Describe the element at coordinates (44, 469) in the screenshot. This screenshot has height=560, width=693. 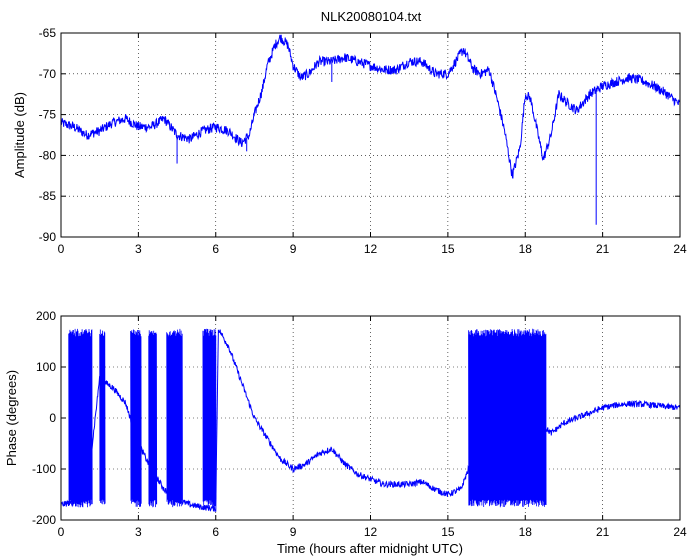
I see `y-tick-label: -100` at that location.